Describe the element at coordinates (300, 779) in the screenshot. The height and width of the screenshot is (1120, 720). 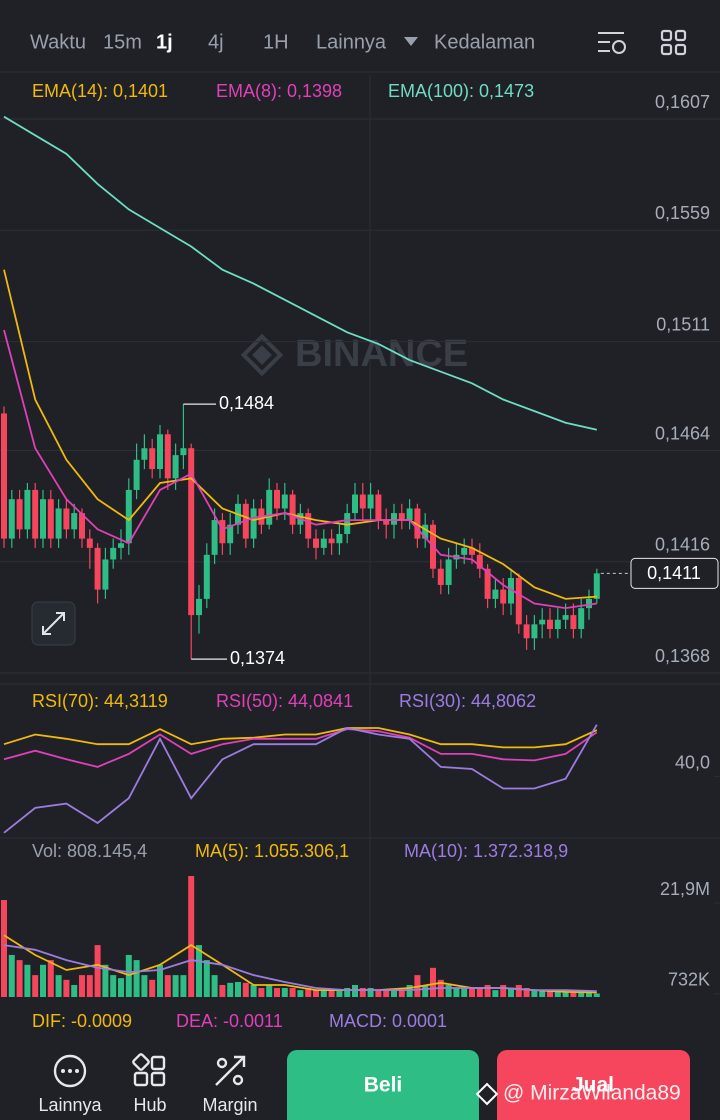
I see `indicator-line` at that location.